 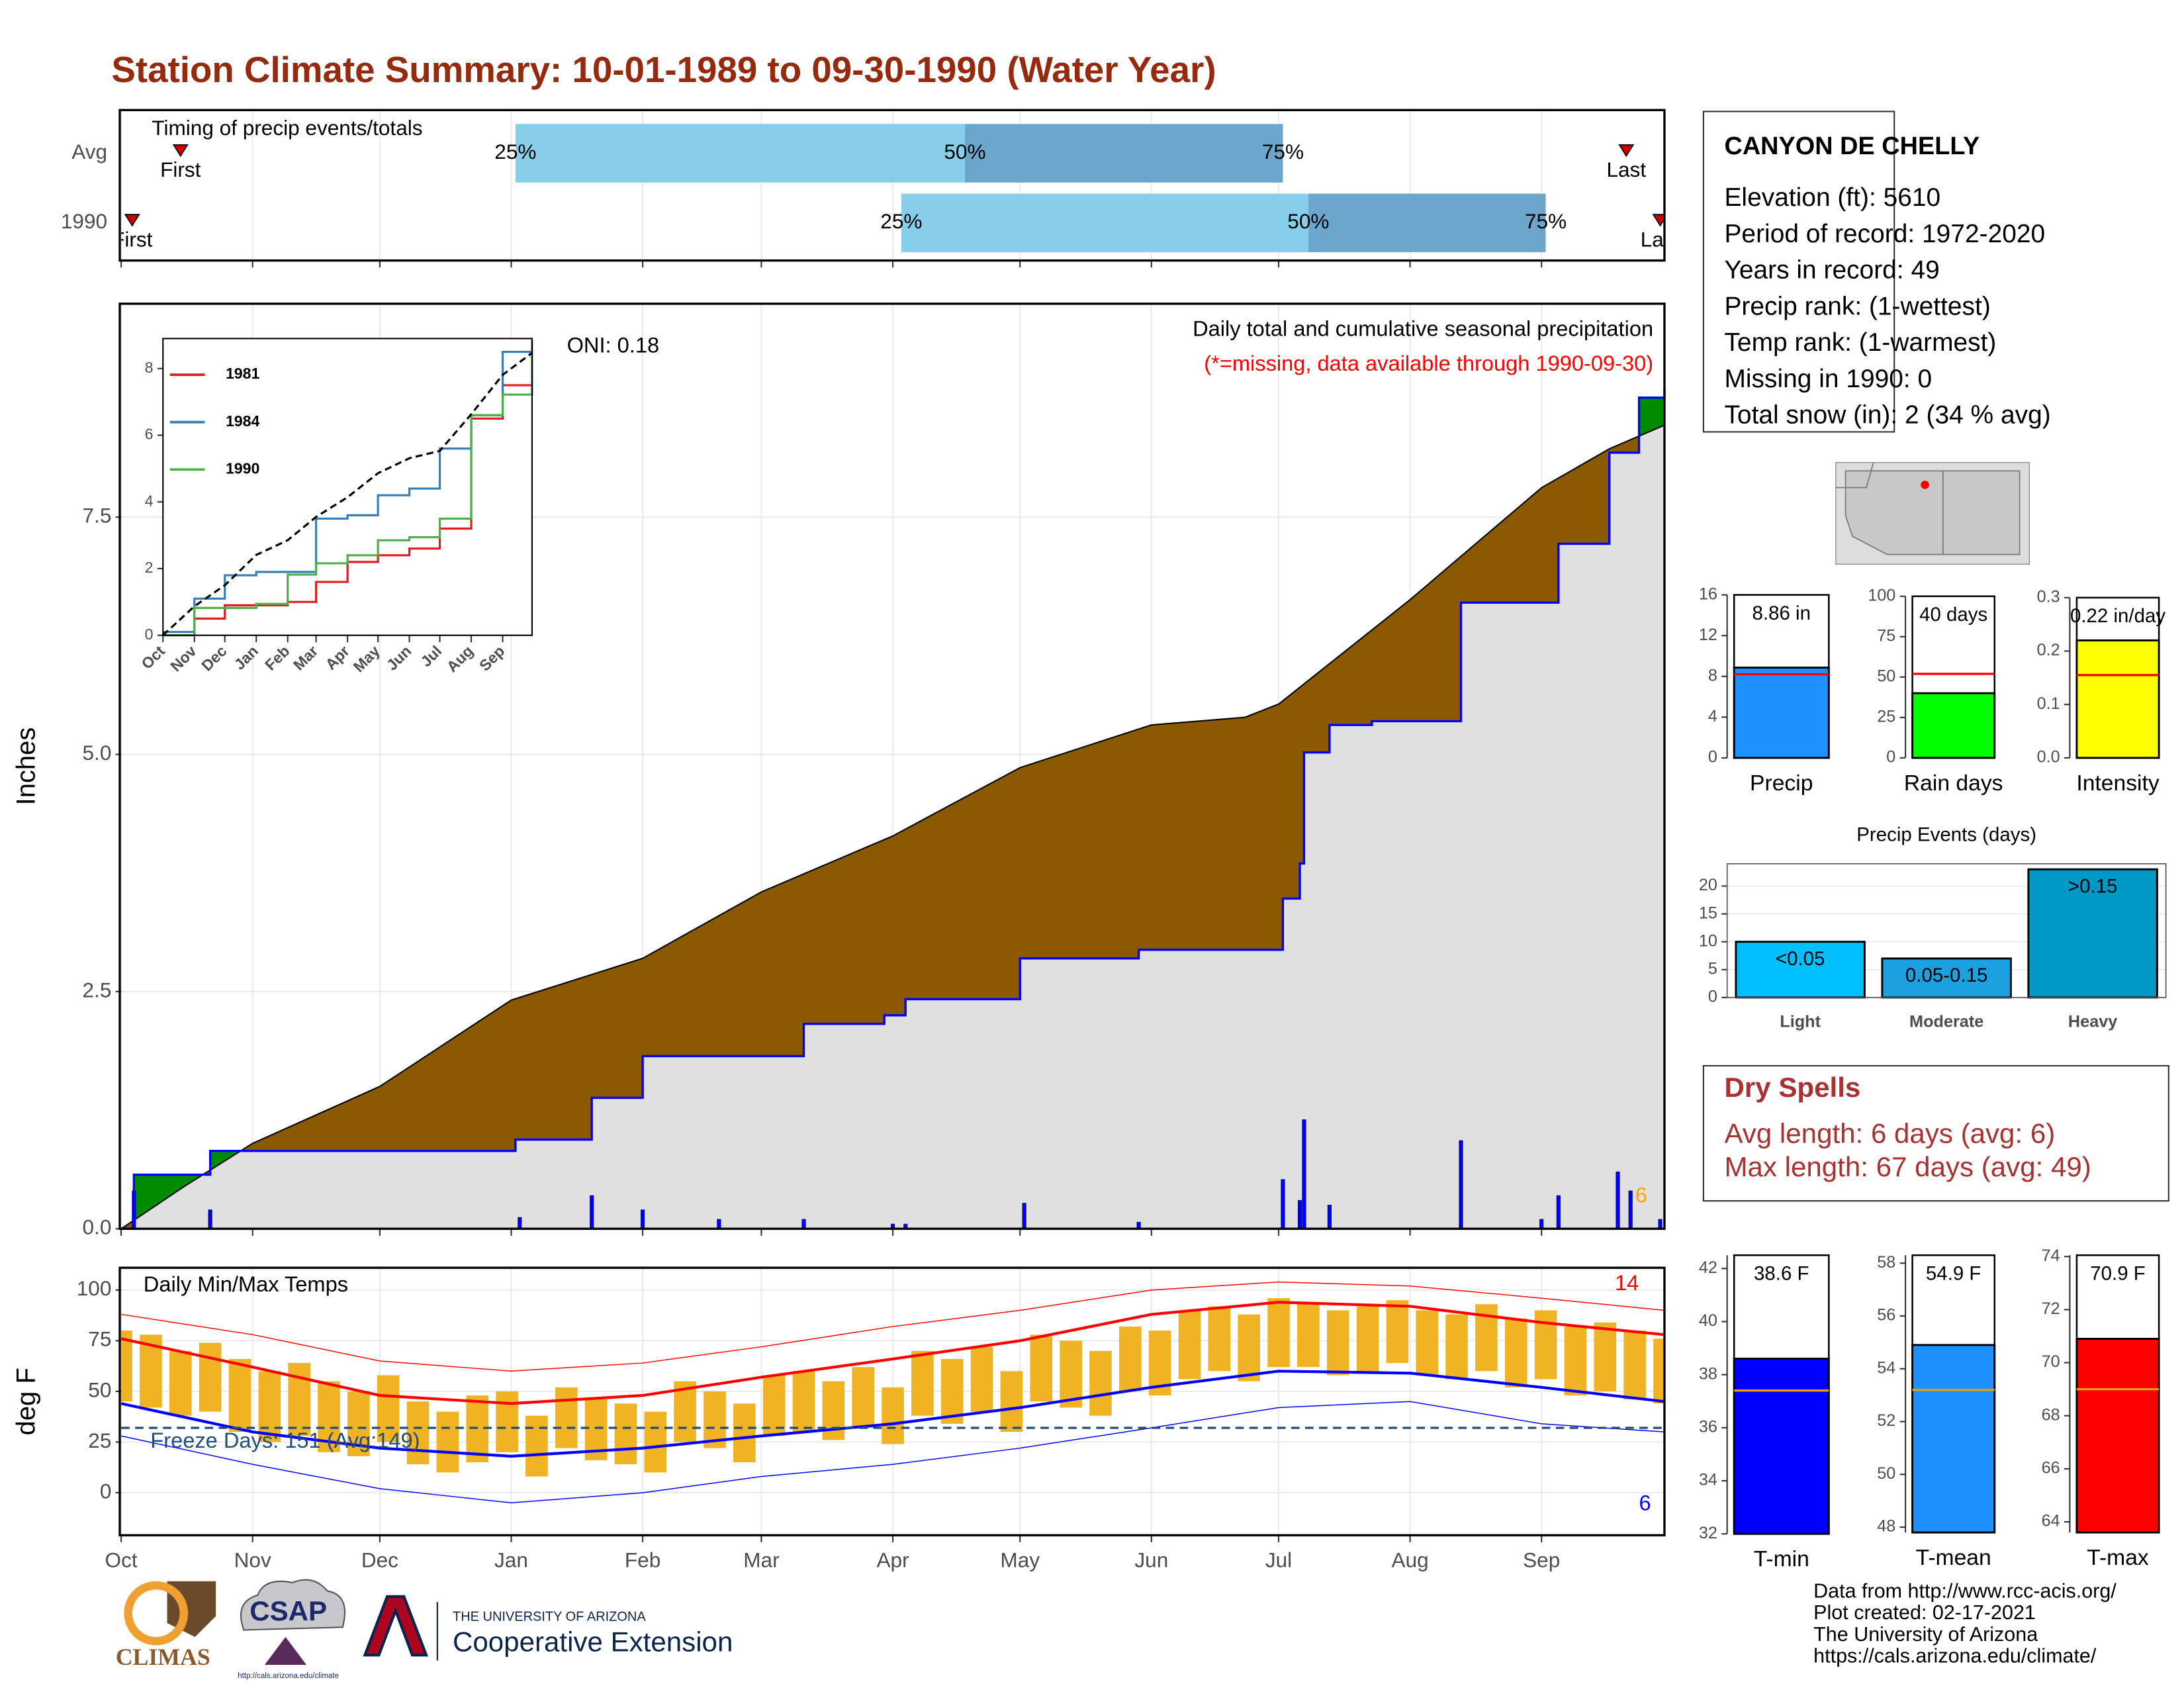 I want to click on y-tick-label: 20, so click(x=1708, y=885).